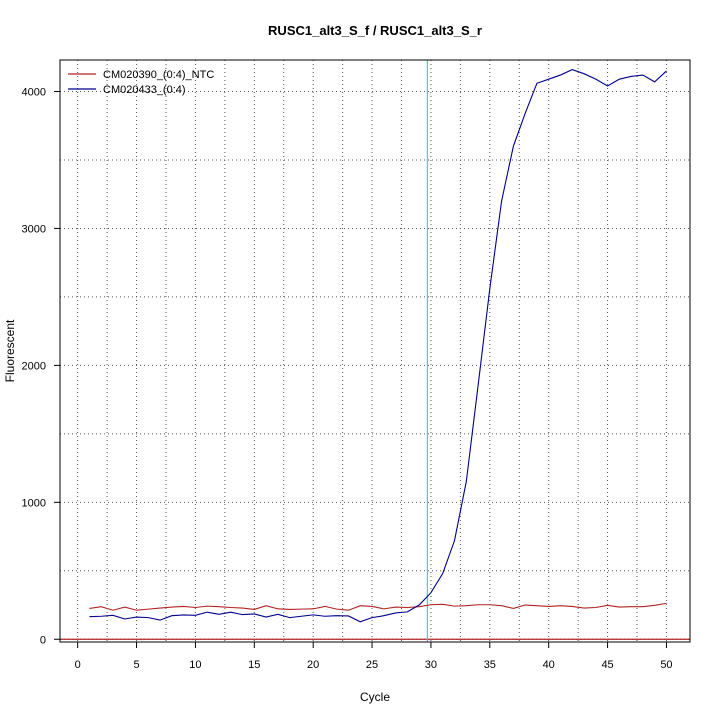  What do you see at coordinates (431, 665) in the screenshot?
I see `x-tick-label: 30` at bounding box center [431, 665].